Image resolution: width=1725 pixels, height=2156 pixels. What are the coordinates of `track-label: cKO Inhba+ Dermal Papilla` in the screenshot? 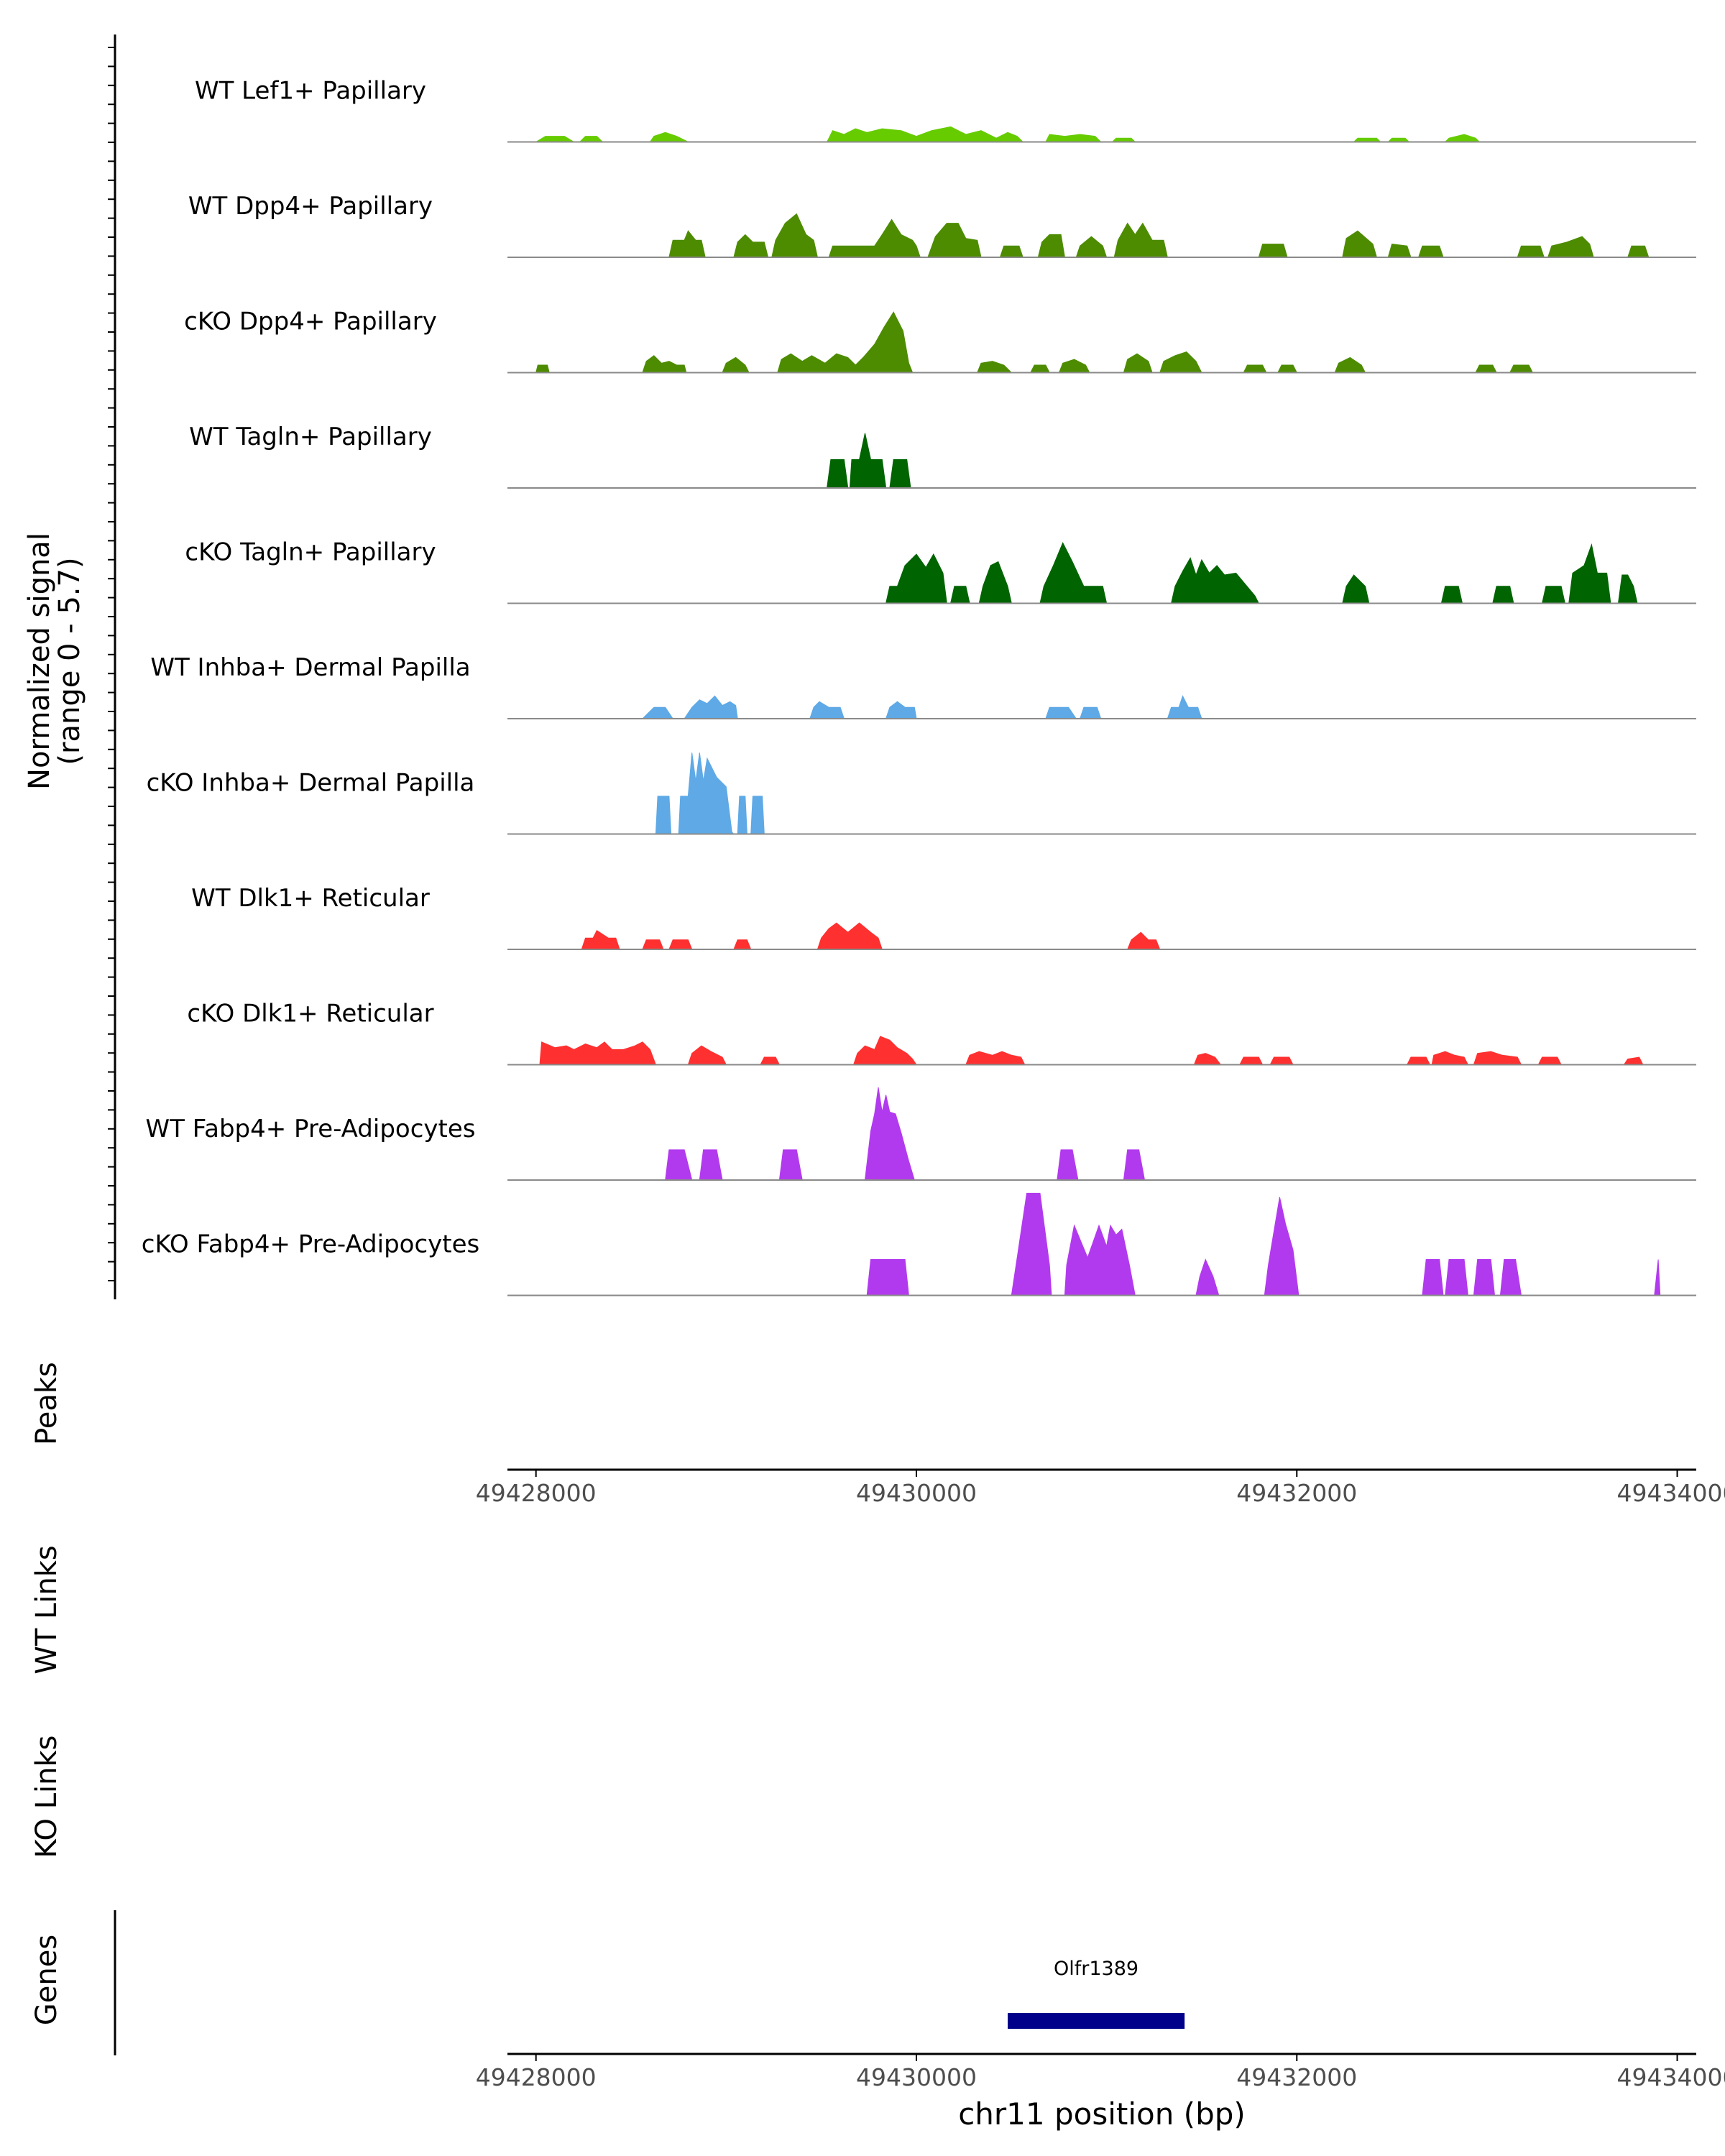 It's located at (311, 784).